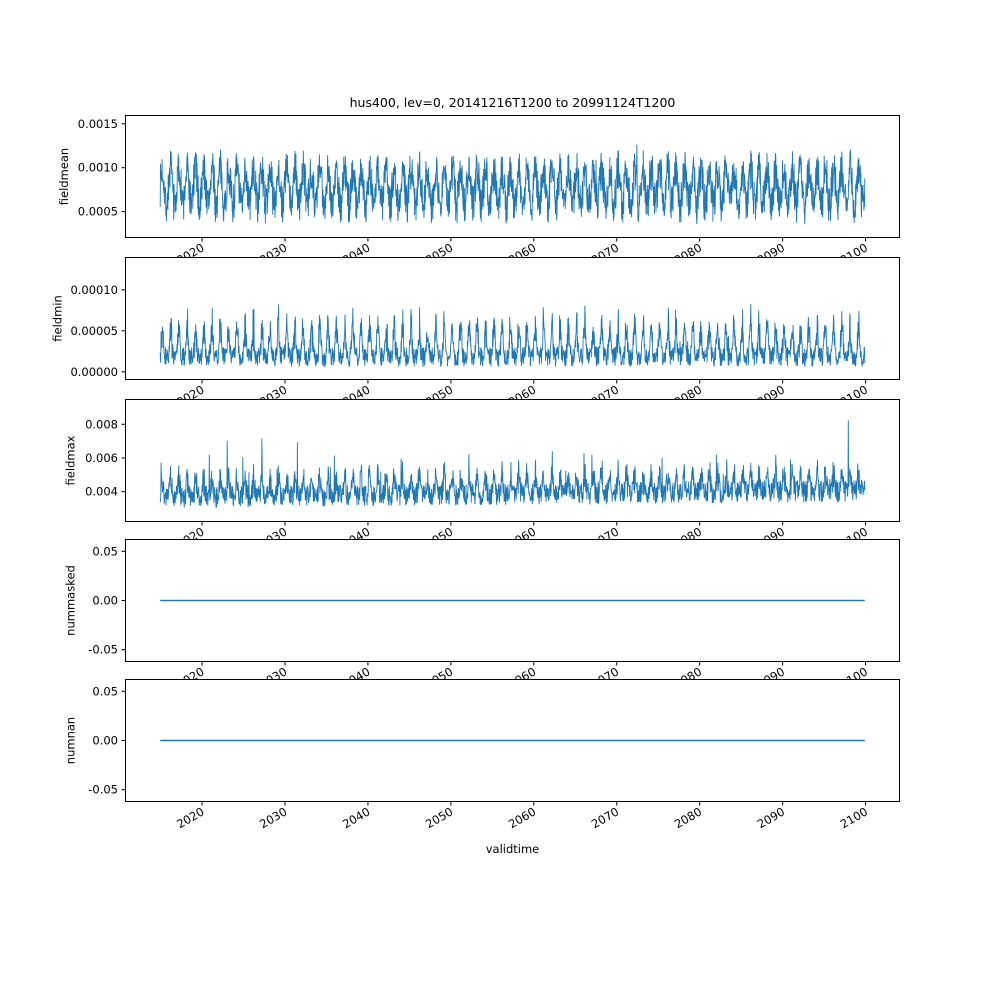 The image size is (1000, 1000). What do you see at coordinates (64, 176) in the screenshot?
I see `y-axis-label: fieldmean` at bounding box center [64, 176].